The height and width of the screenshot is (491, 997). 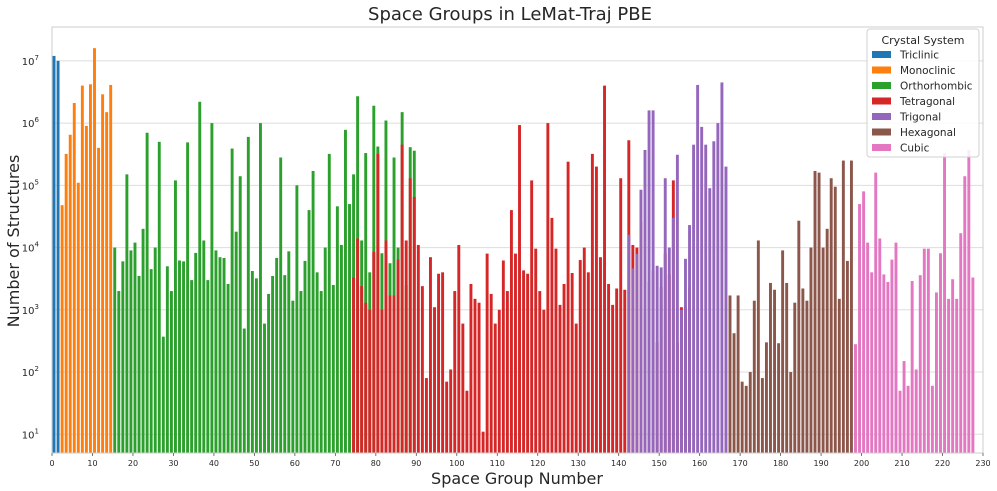 I want to click on x-tick-label: 220, so click(x=942, y=463).